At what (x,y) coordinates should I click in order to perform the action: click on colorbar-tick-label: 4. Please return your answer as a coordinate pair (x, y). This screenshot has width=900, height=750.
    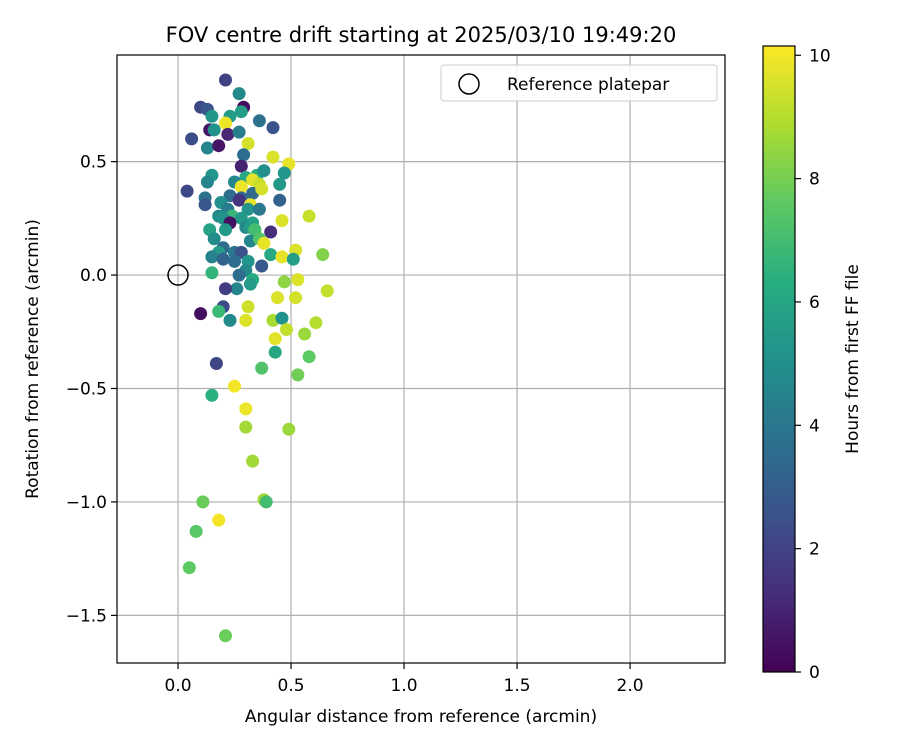
    Looking at the image, I should click on (814, 426).